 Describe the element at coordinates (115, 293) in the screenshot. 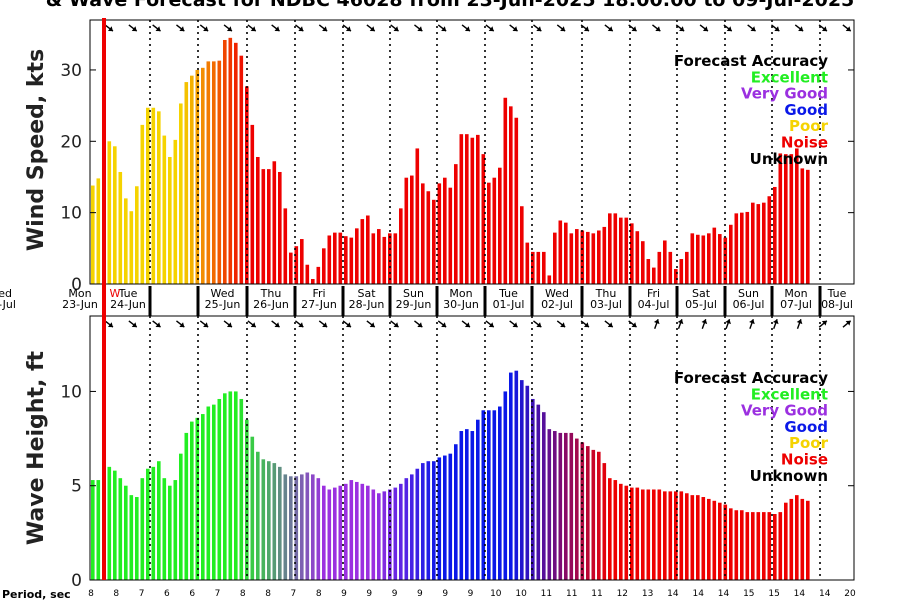

I see `current-time-marker-label: W` at that location.